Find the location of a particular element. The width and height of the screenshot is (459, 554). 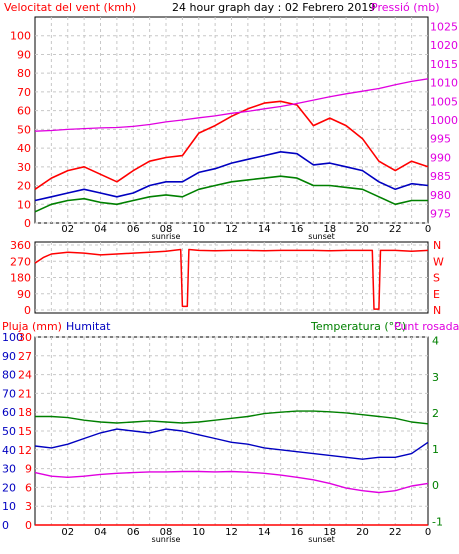

wind-y-tick-label: 70 is located at coordinates (24, 92).